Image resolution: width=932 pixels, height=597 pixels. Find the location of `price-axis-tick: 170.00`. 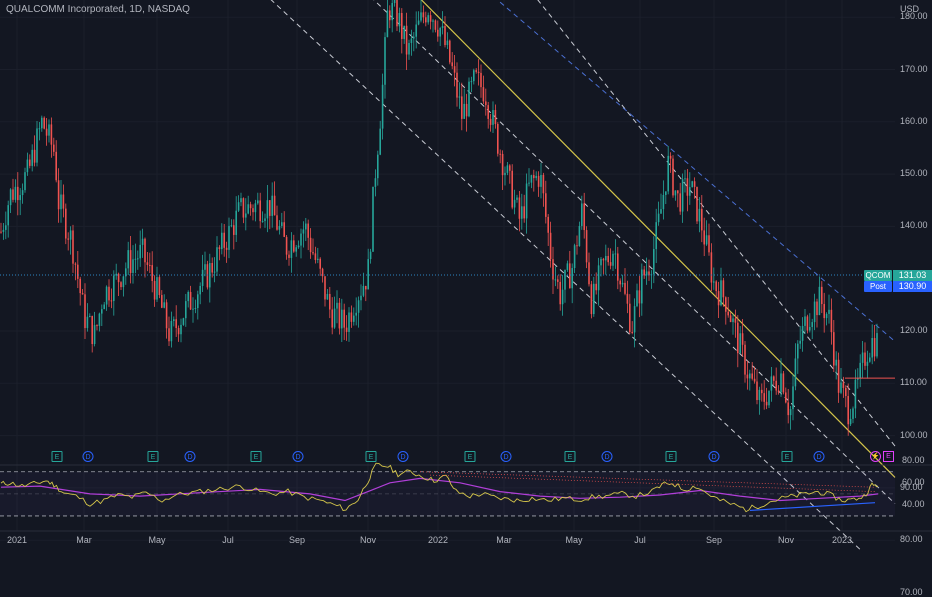

price-axis-tick: 170.00 is located at coordinates (914, 68).